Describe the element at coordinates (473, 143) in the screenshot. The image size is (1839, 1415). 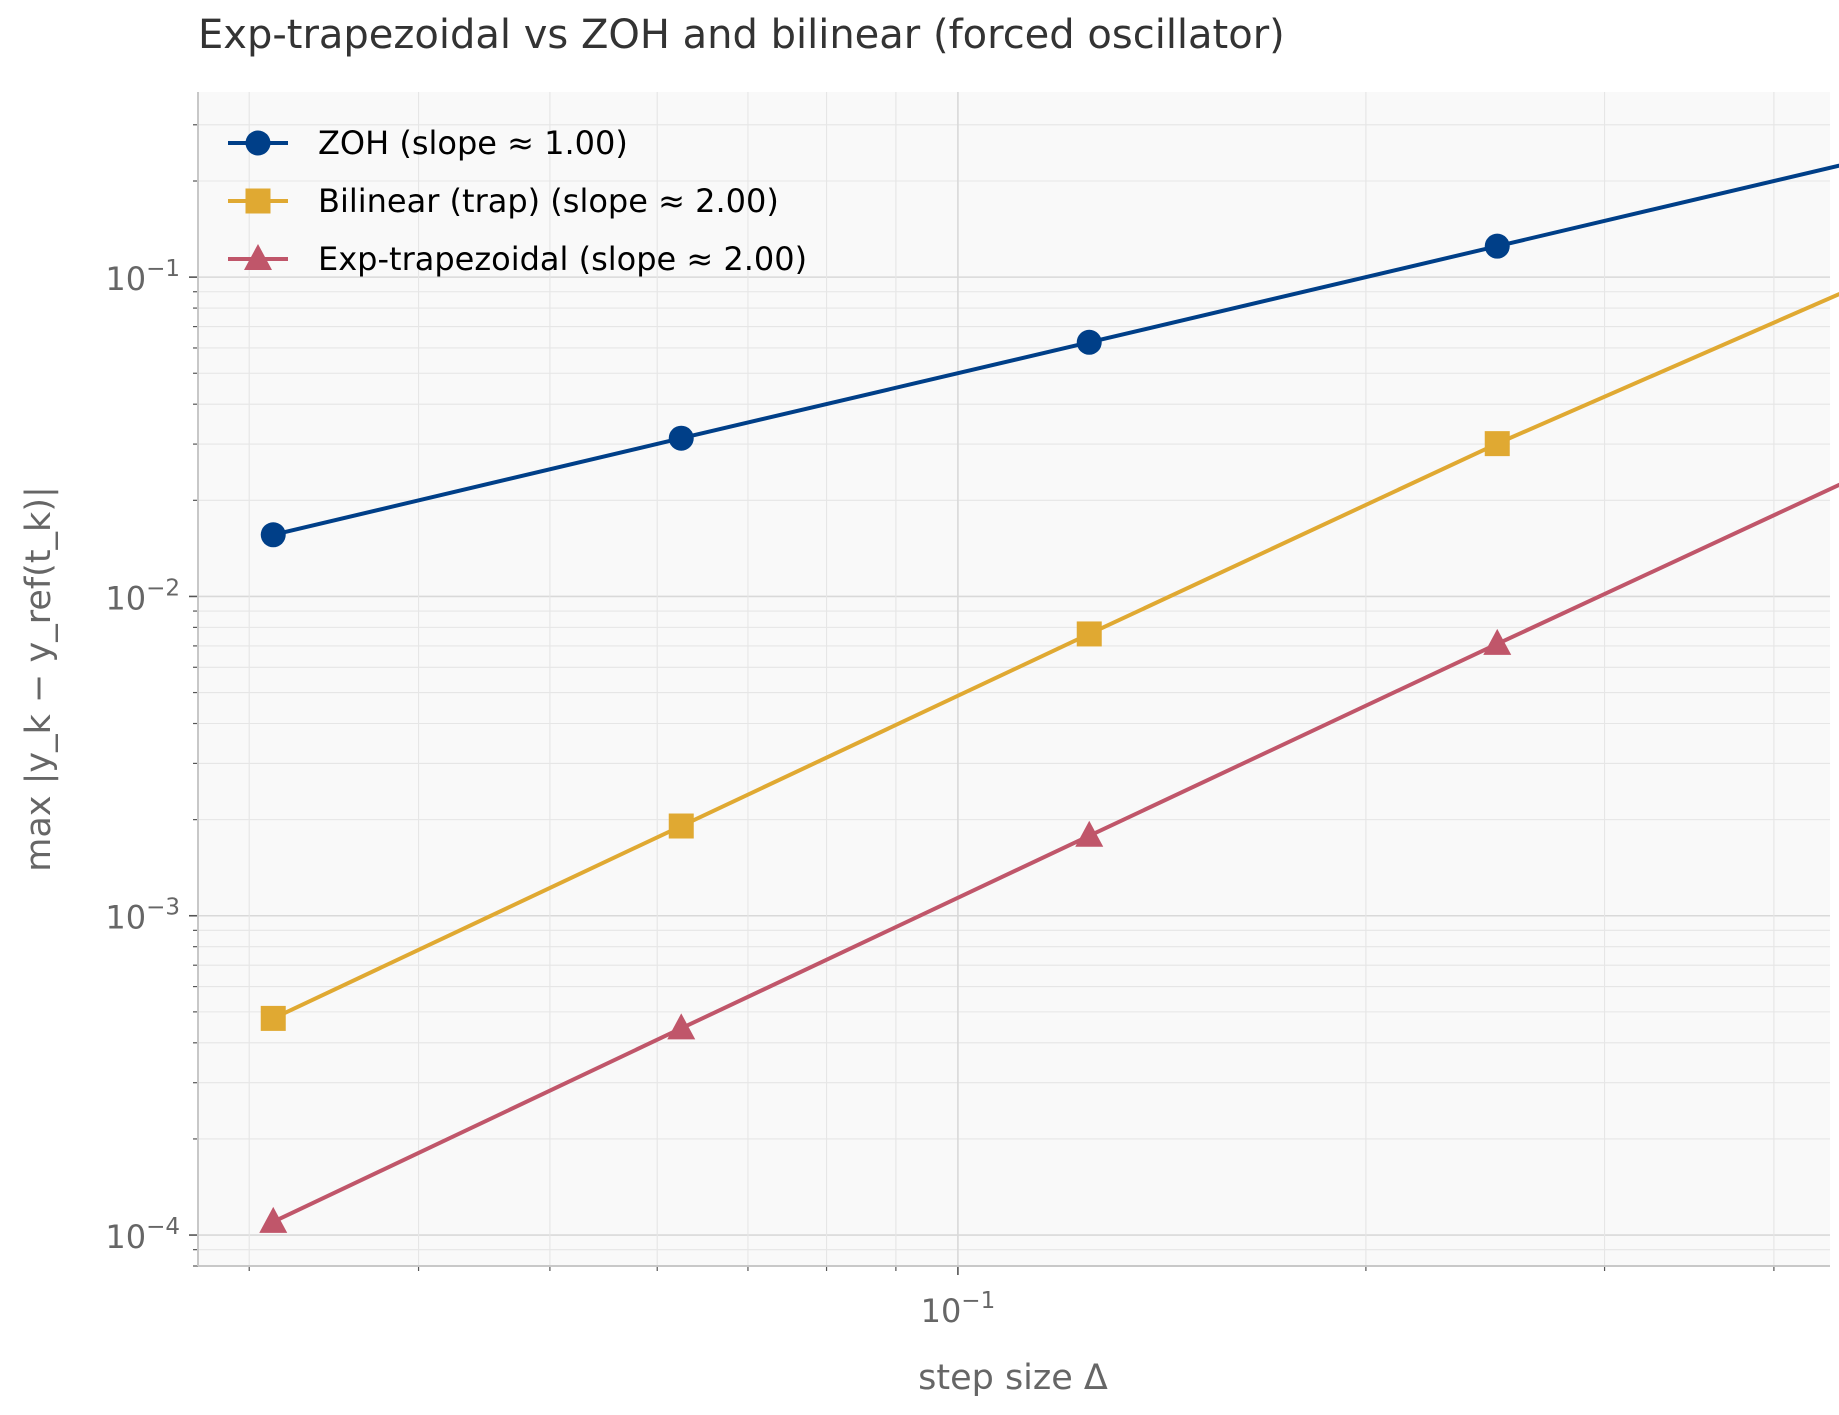
I see `legend-label: ZOH (slope ≈ 1.00)` at that location.